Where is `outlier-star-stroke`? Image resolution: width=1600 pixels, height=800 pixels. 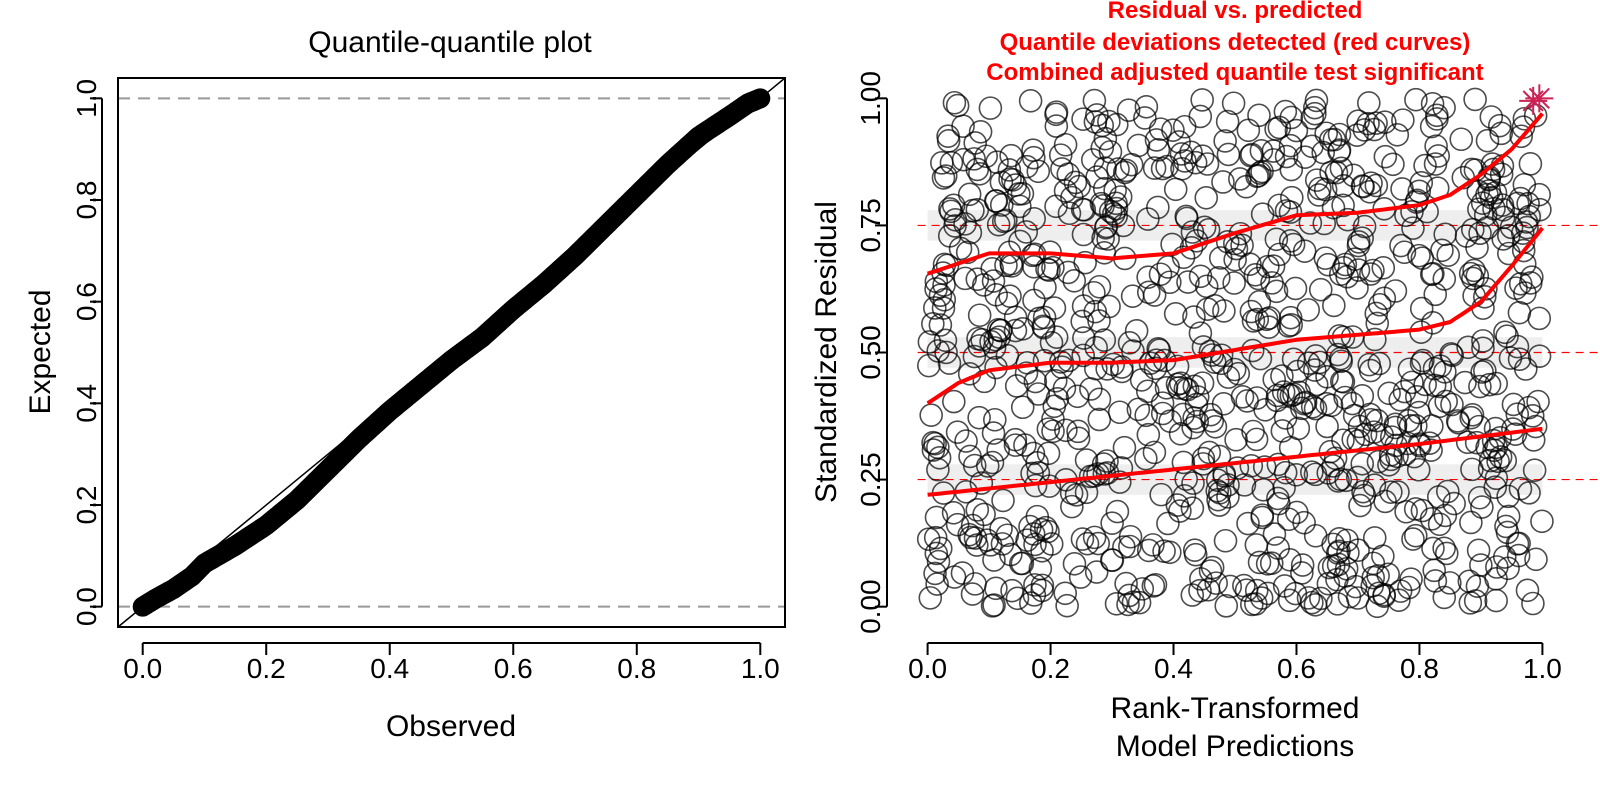 outlier-star-stroke is located at coordinates (1539, 98).